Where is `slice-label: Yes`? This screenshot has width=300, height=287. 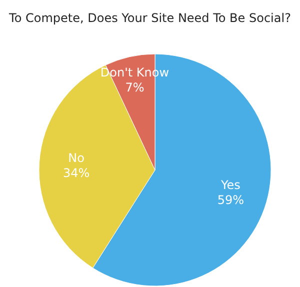 slice-label: Yes is located at coordinates (230, 185).